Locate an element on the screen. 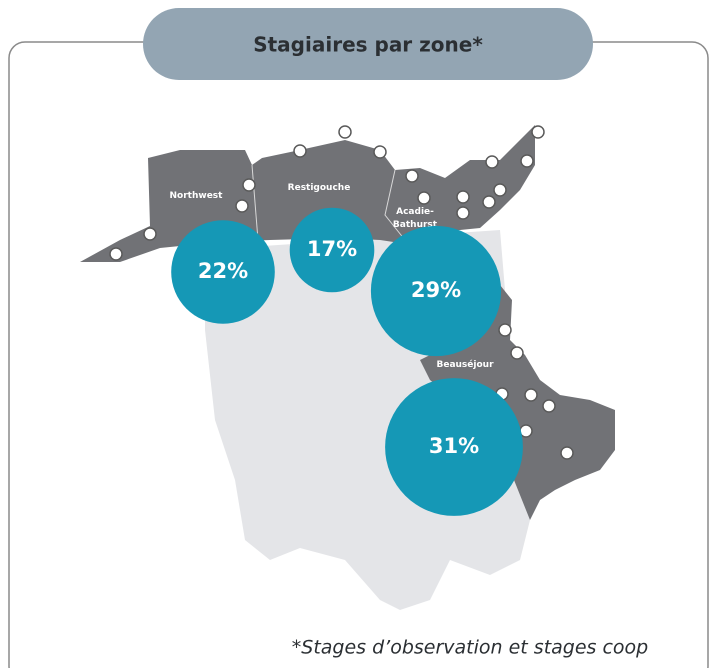 The image size is (717, 668). bubble-label: 31% is located at coordinates (454, 446).